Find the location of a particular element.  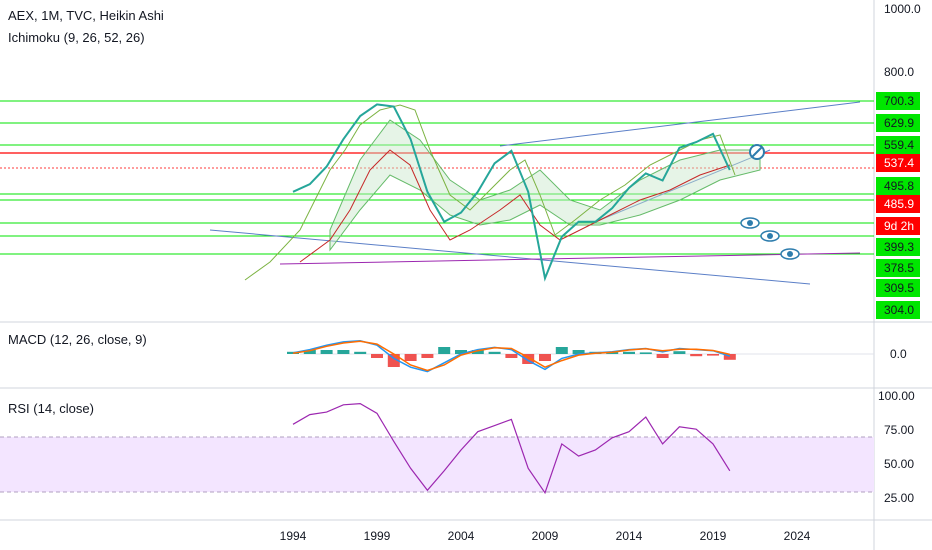

price-level-label: 537.4 is located at coordinates (899, 163).